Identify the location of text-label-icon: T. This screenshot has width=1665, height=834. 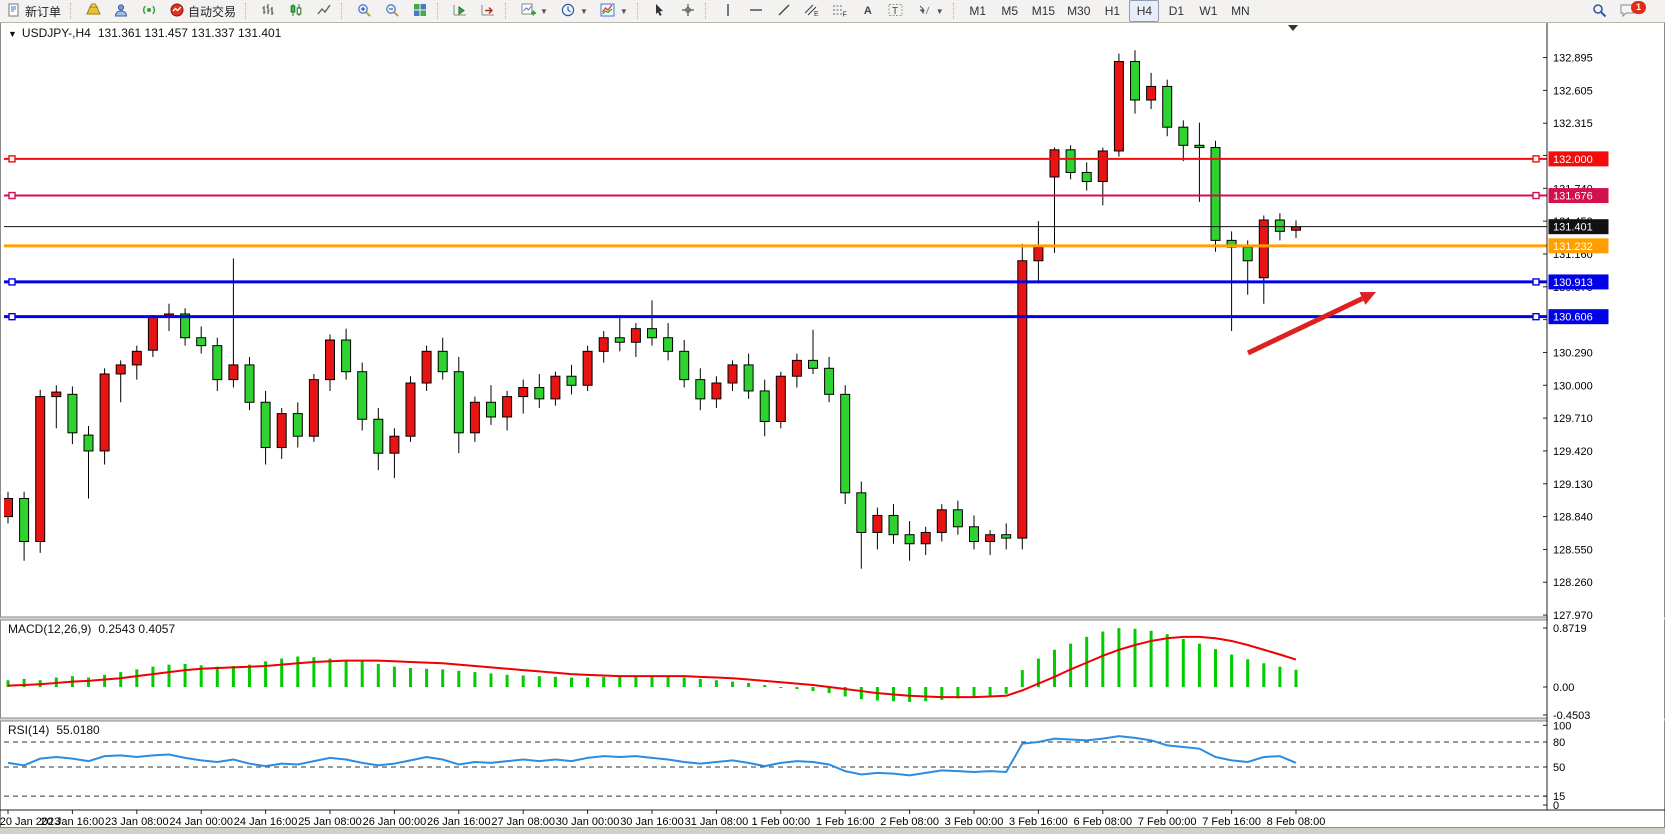
(896, 11).